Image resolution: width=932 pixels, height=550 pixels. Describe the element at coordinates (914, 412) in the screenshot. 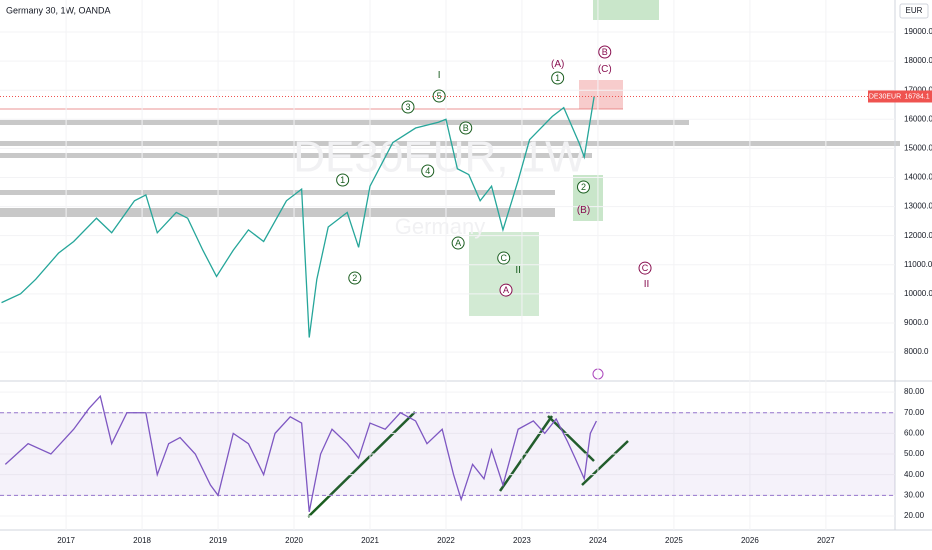

I see `y-tick-label: 70.00` at that location.